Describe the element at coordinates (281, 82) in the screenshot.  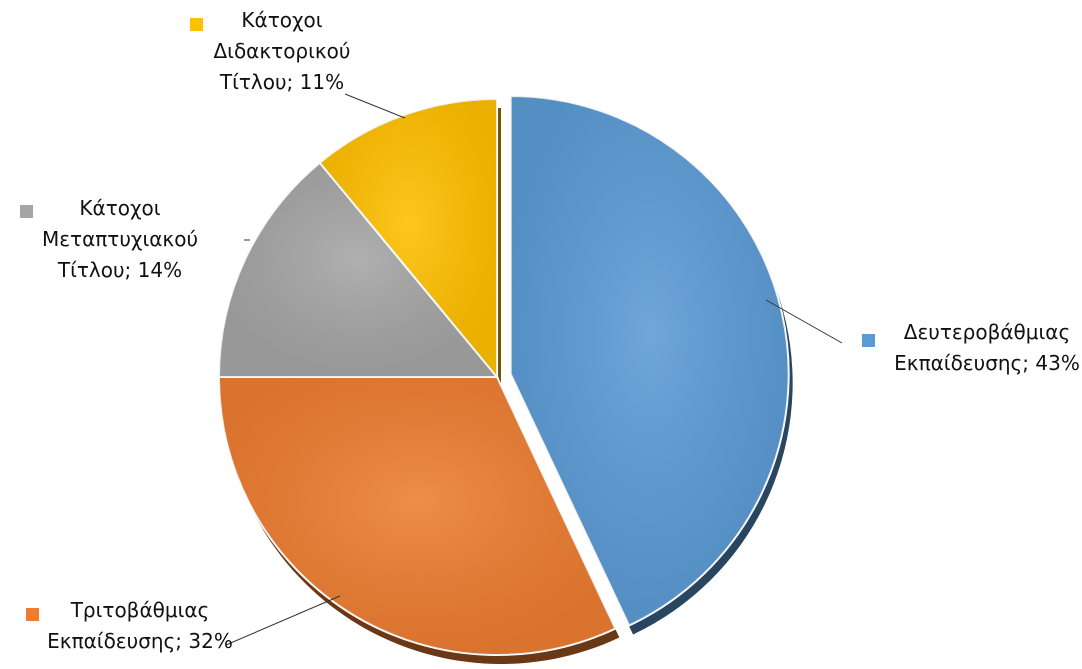
I see `data-label-line: Τίτλου; 11%` at that location.